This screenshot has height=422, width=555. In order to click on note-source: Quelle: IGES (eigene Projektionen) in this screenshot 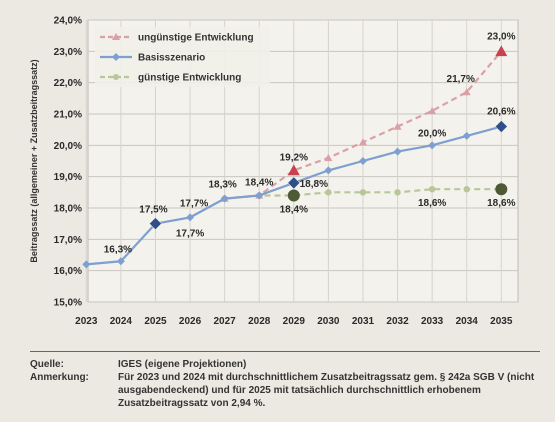, I will do `click(285, 364)`.